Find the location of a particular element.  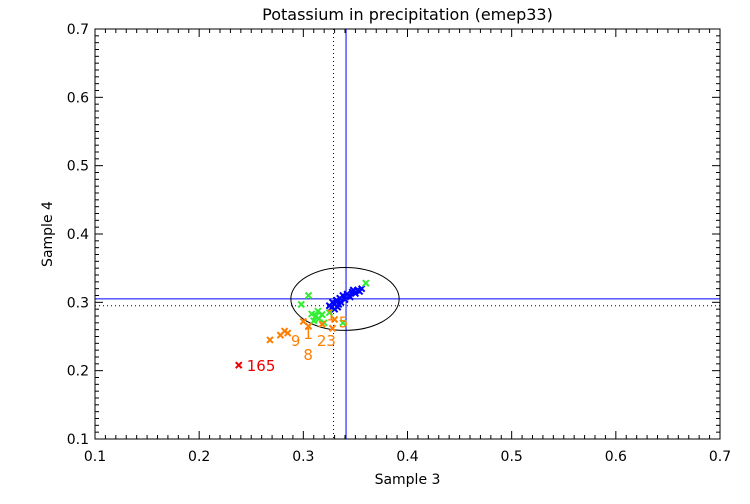

y-tick-label: 0.3 is located at coordinates (78, 303).